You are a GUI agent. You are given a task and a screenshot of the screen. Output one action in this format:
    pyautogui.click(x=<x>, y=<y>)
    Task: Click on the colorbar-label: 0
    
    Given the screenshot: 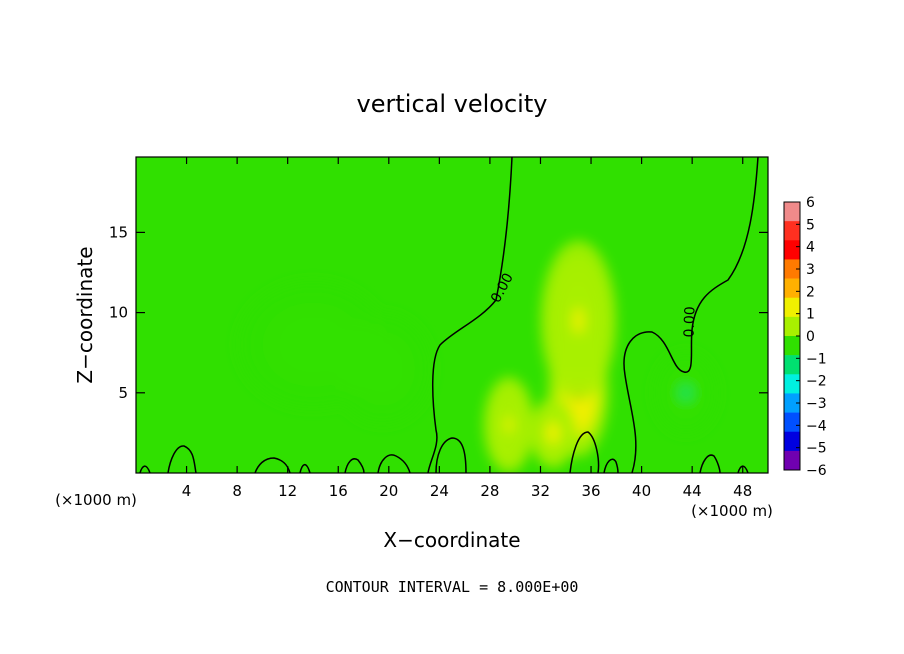 What is the action you would take?
    pyautogui.click(x=810, y=337)
    